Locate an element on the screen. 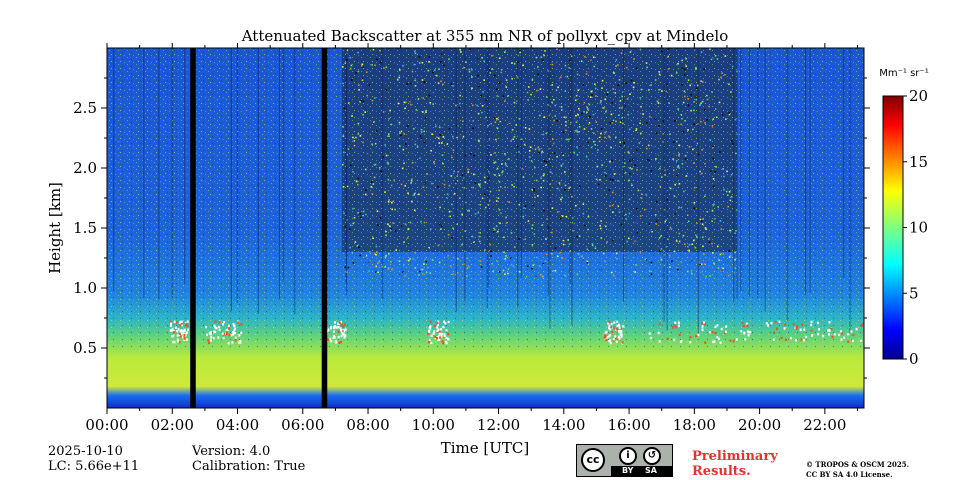  sa-label: SA is located at coordinates (651, 470).